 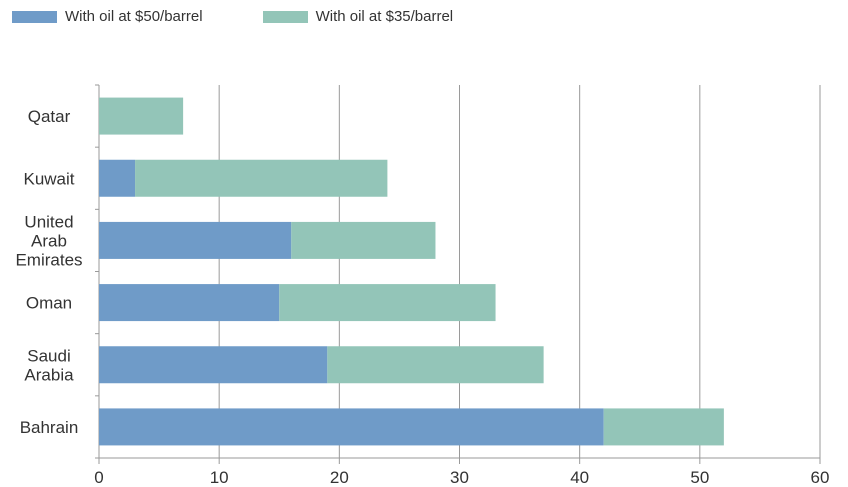 I want to click on legend-label-50: With oil at $50/barrel, so click(x=134, y=16).